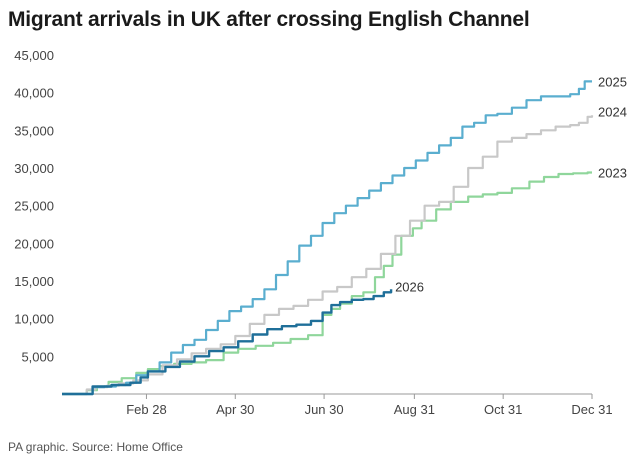 The width and height of the screenshot is (640, 463). I want to click on series-label-2024: 2024, so click(612, 111).